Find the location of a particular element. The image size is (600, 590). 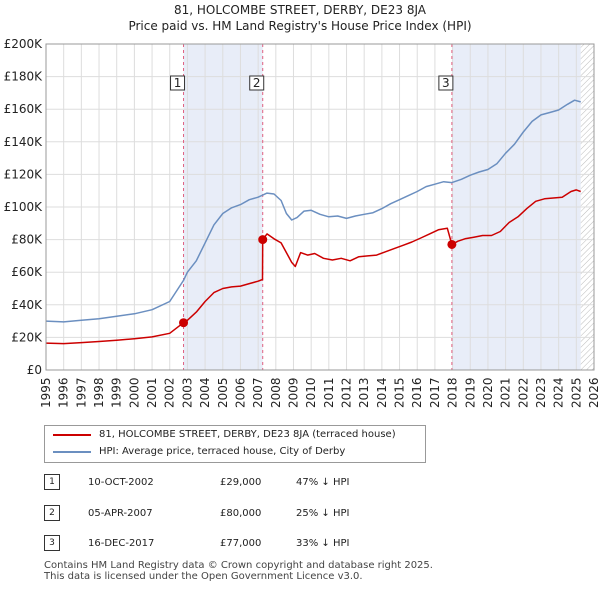

x-tick-label: 2004 is located at coordinates (205, 392).